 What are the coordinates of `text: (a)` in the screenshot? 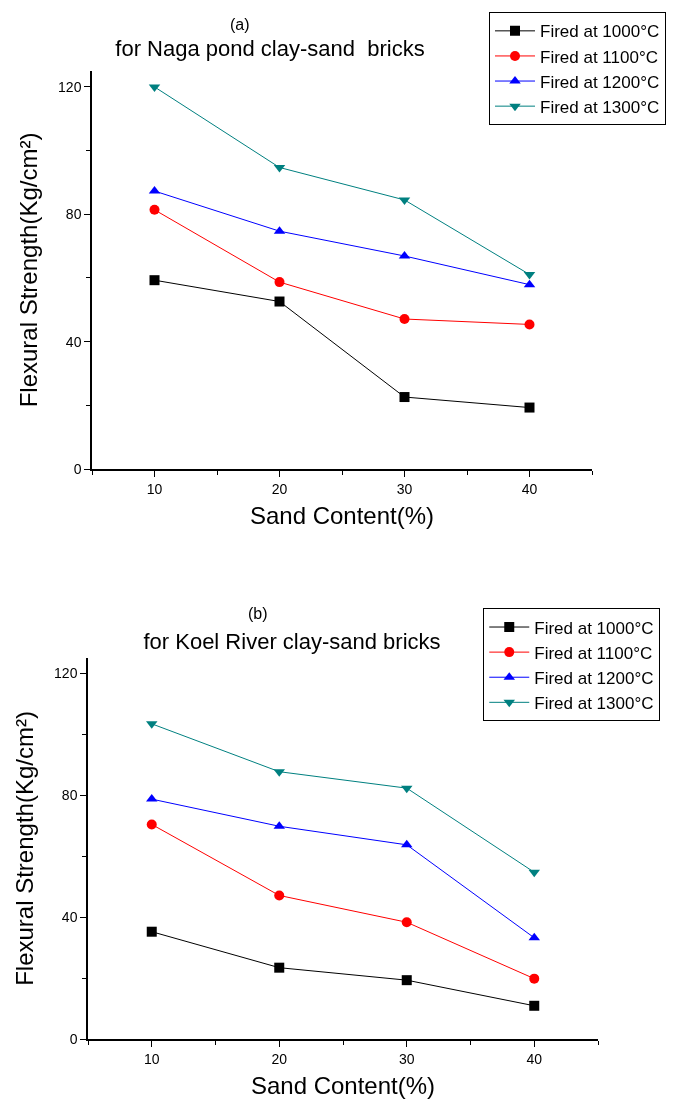 It's located at (240, 24).